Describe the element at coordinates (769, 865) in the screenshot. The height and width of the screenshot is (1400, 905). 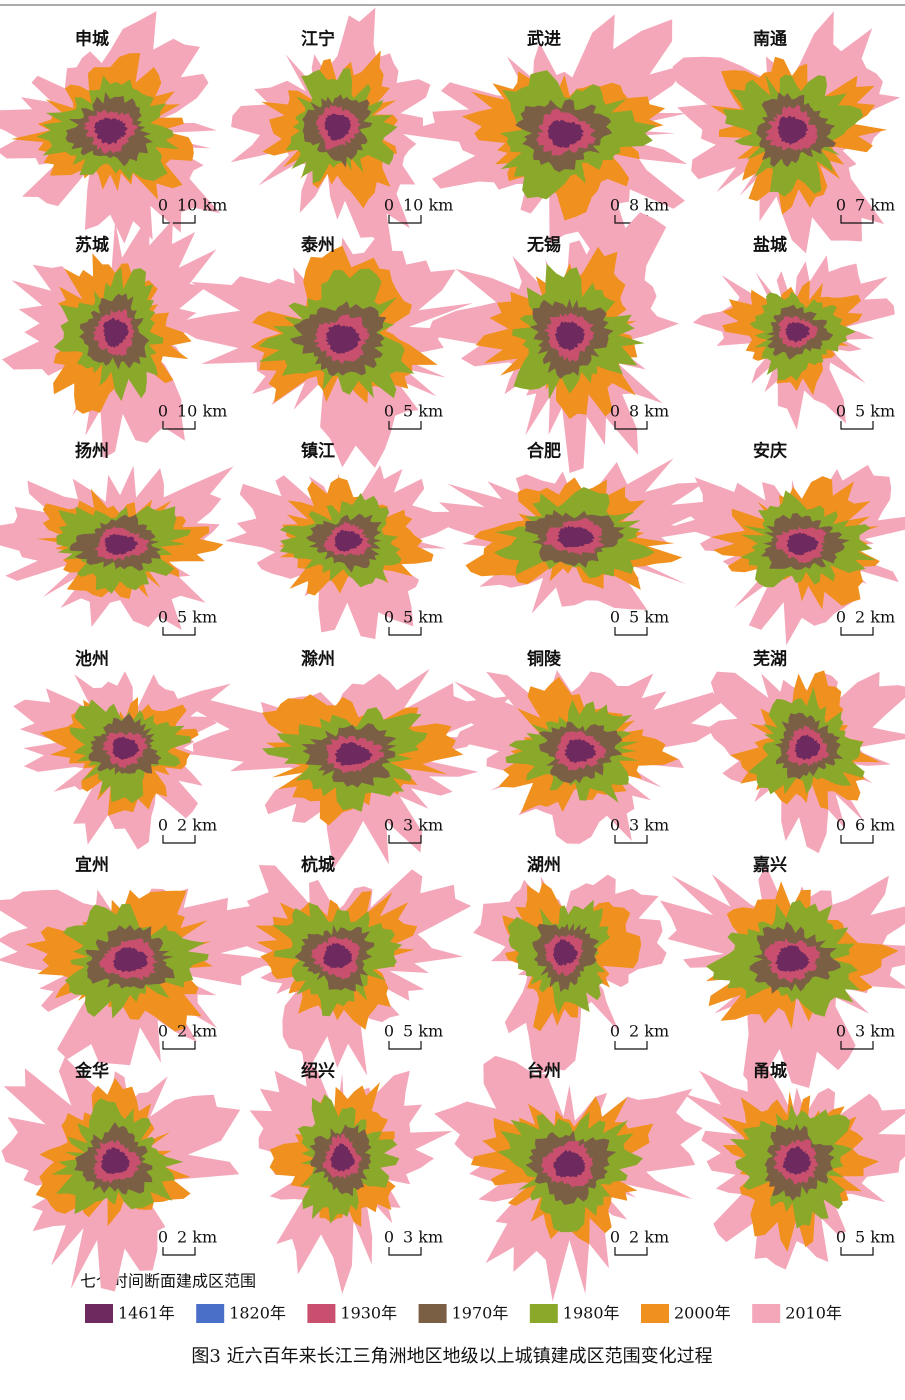
I see `city-name: 嘉兴` at that location.